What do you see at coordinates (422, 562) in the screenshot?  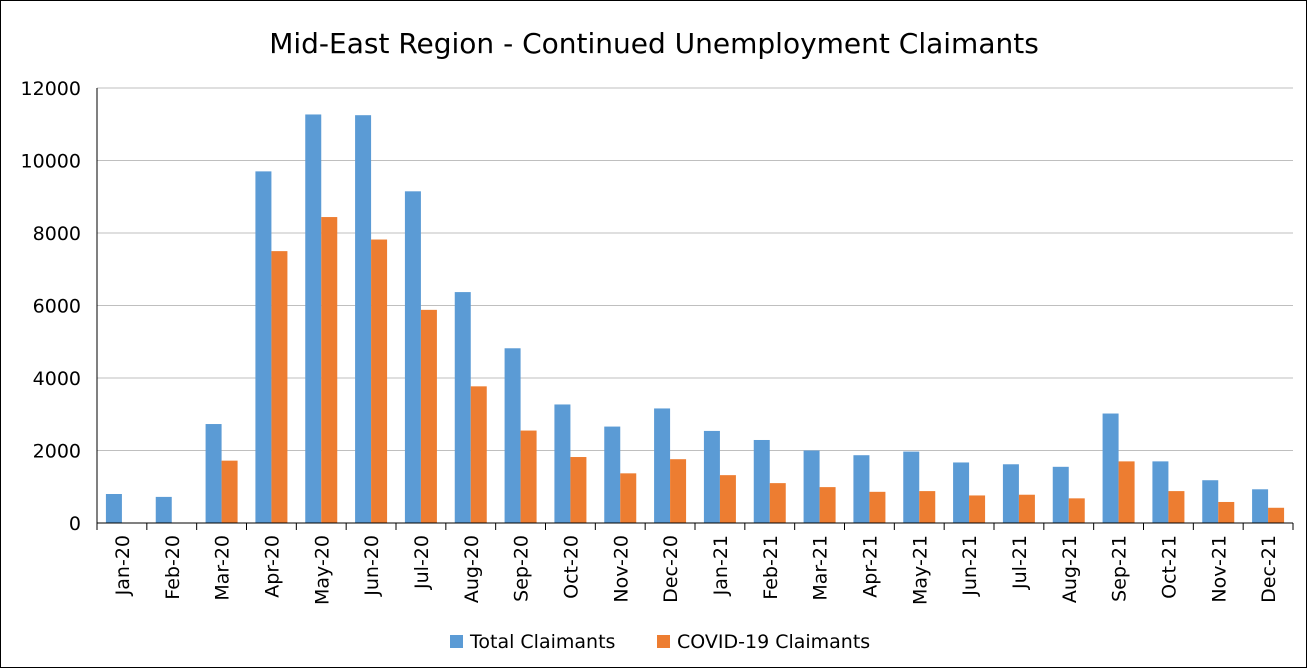 I see `x-tick-label: Jul-20` at bounding box center [422, 562].